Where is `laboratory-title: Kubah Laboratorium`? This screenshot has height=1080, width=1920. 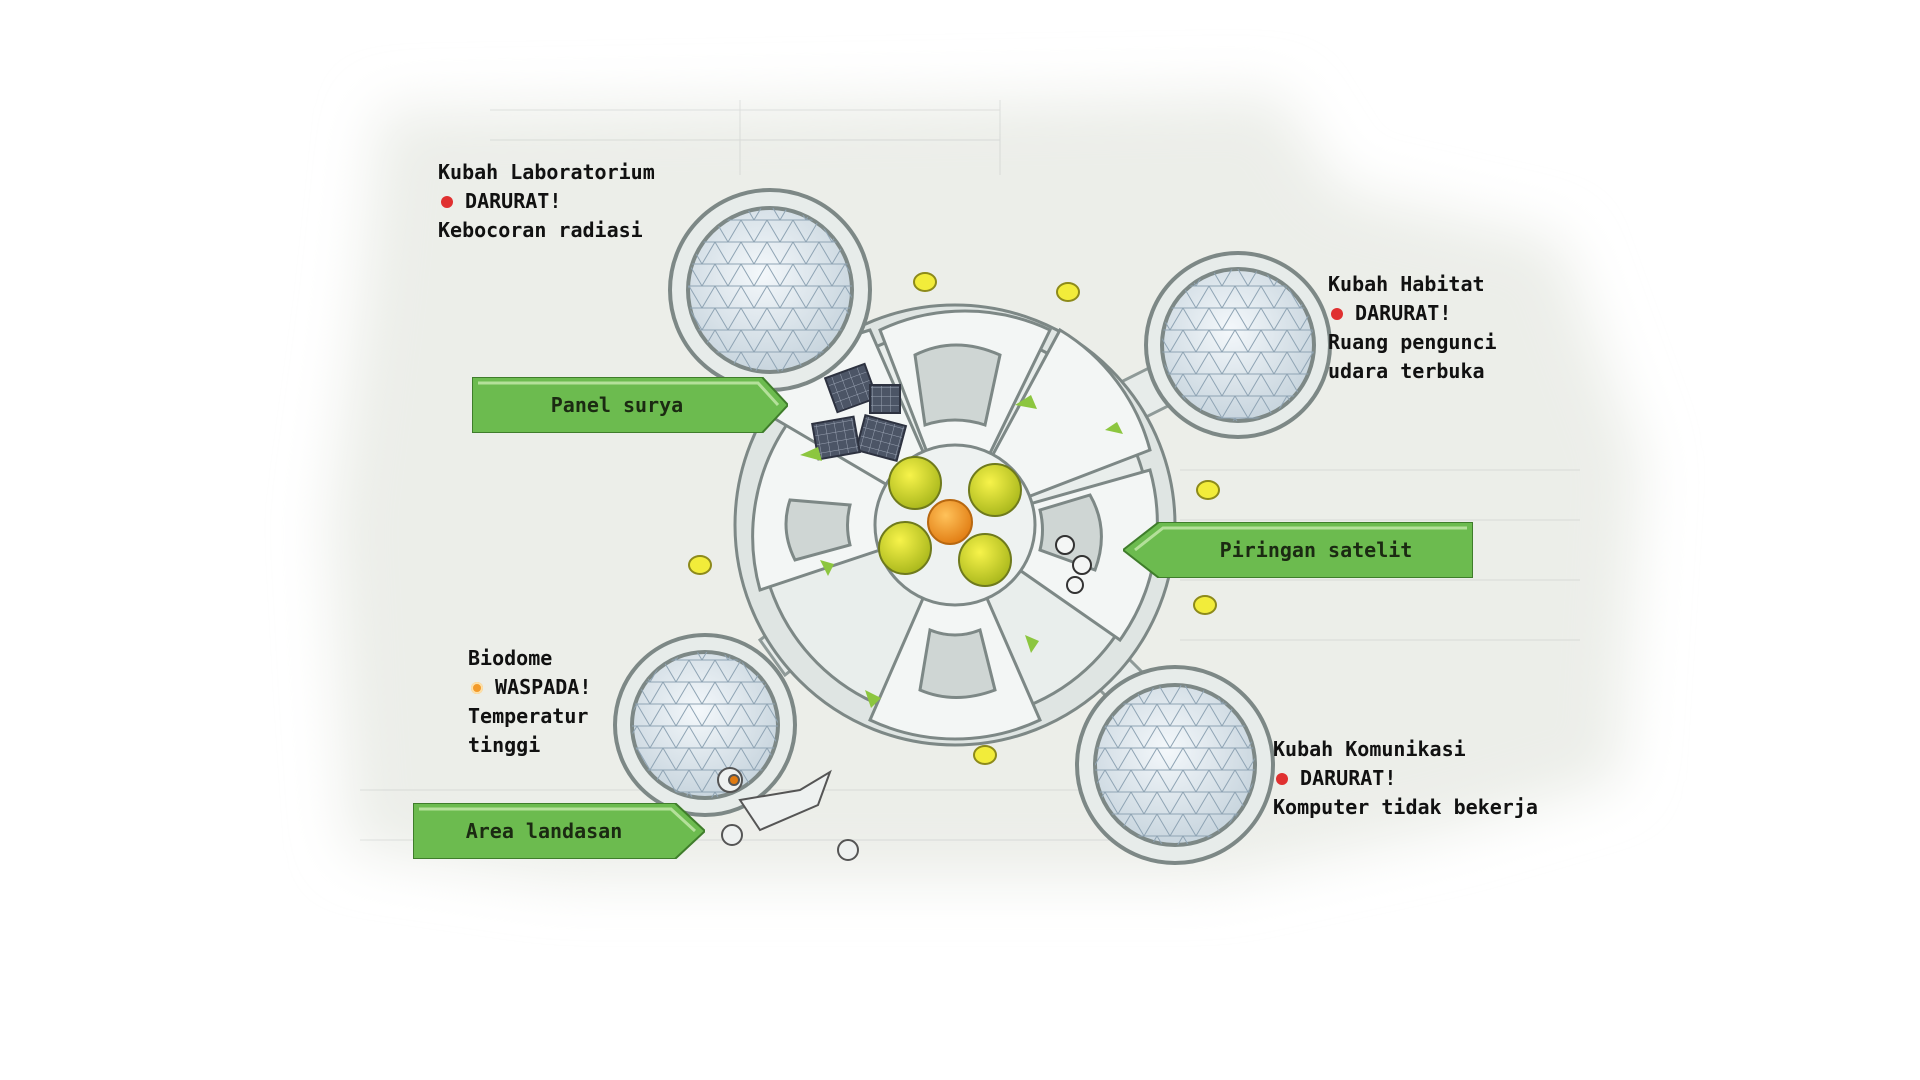 laboratory-title: Kubah Laboratorium is located at coordinates (546, 172).